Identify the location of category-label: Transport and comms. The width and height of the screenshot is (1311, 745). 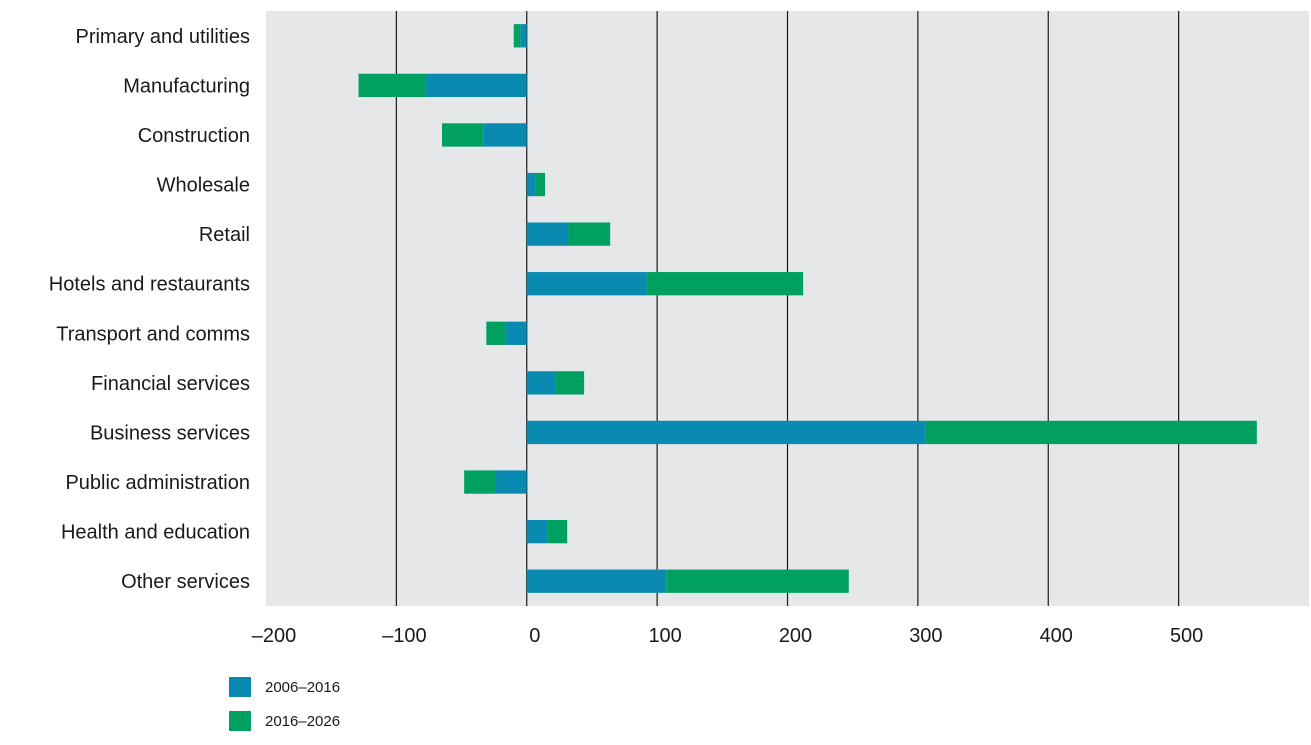
(153, 334).